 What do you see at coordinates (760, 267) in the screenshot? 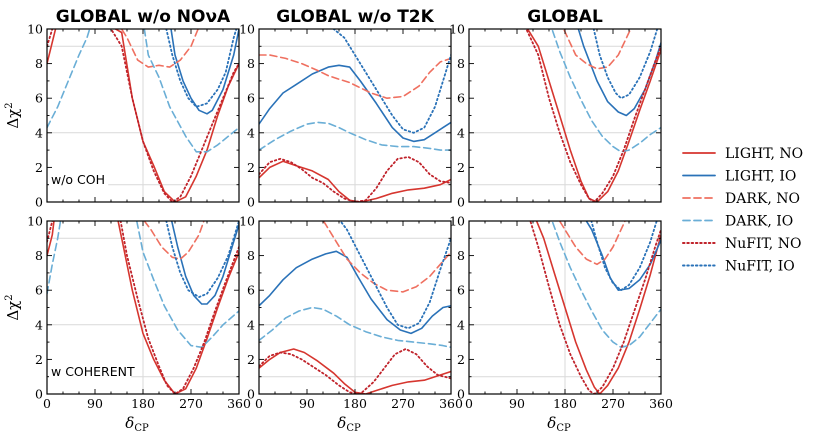
I see `legend-label: NuFIT, IO` at bounding box center [760, 267].